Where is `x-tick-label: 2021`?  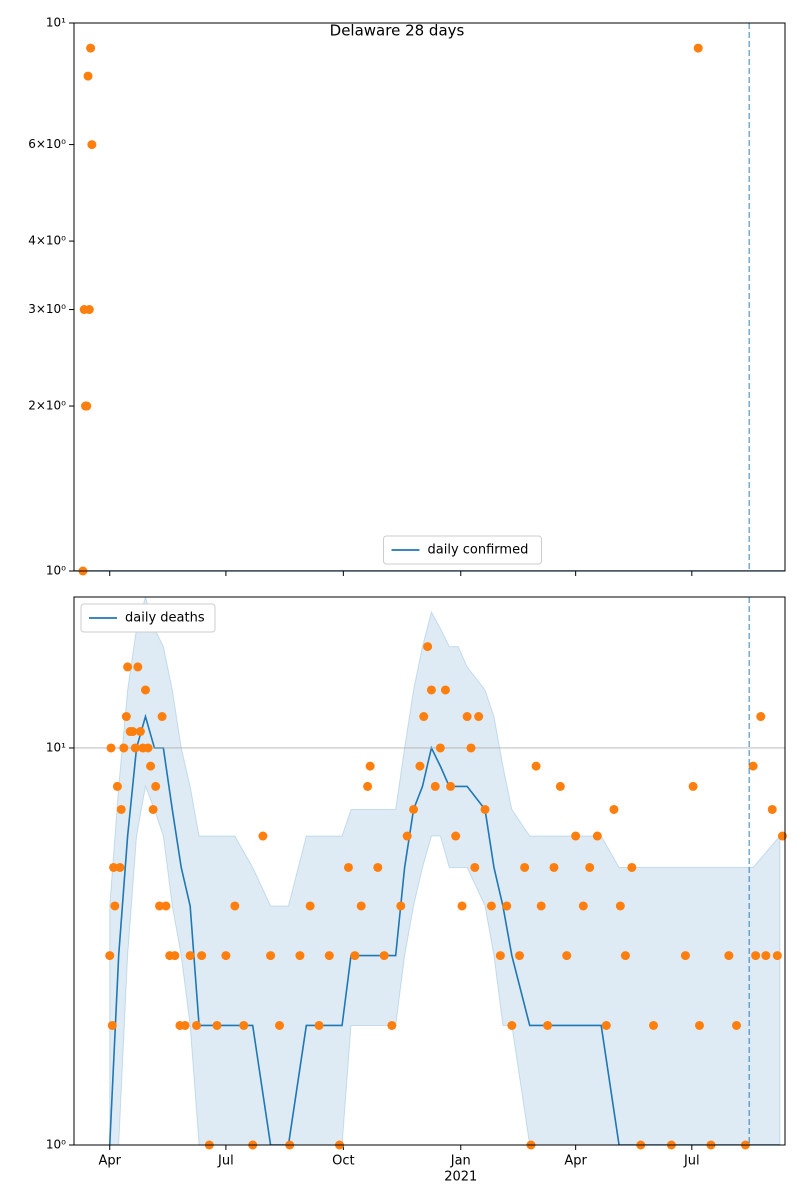 x-tick-label: 2021 is located at coordinates (460, 1177).